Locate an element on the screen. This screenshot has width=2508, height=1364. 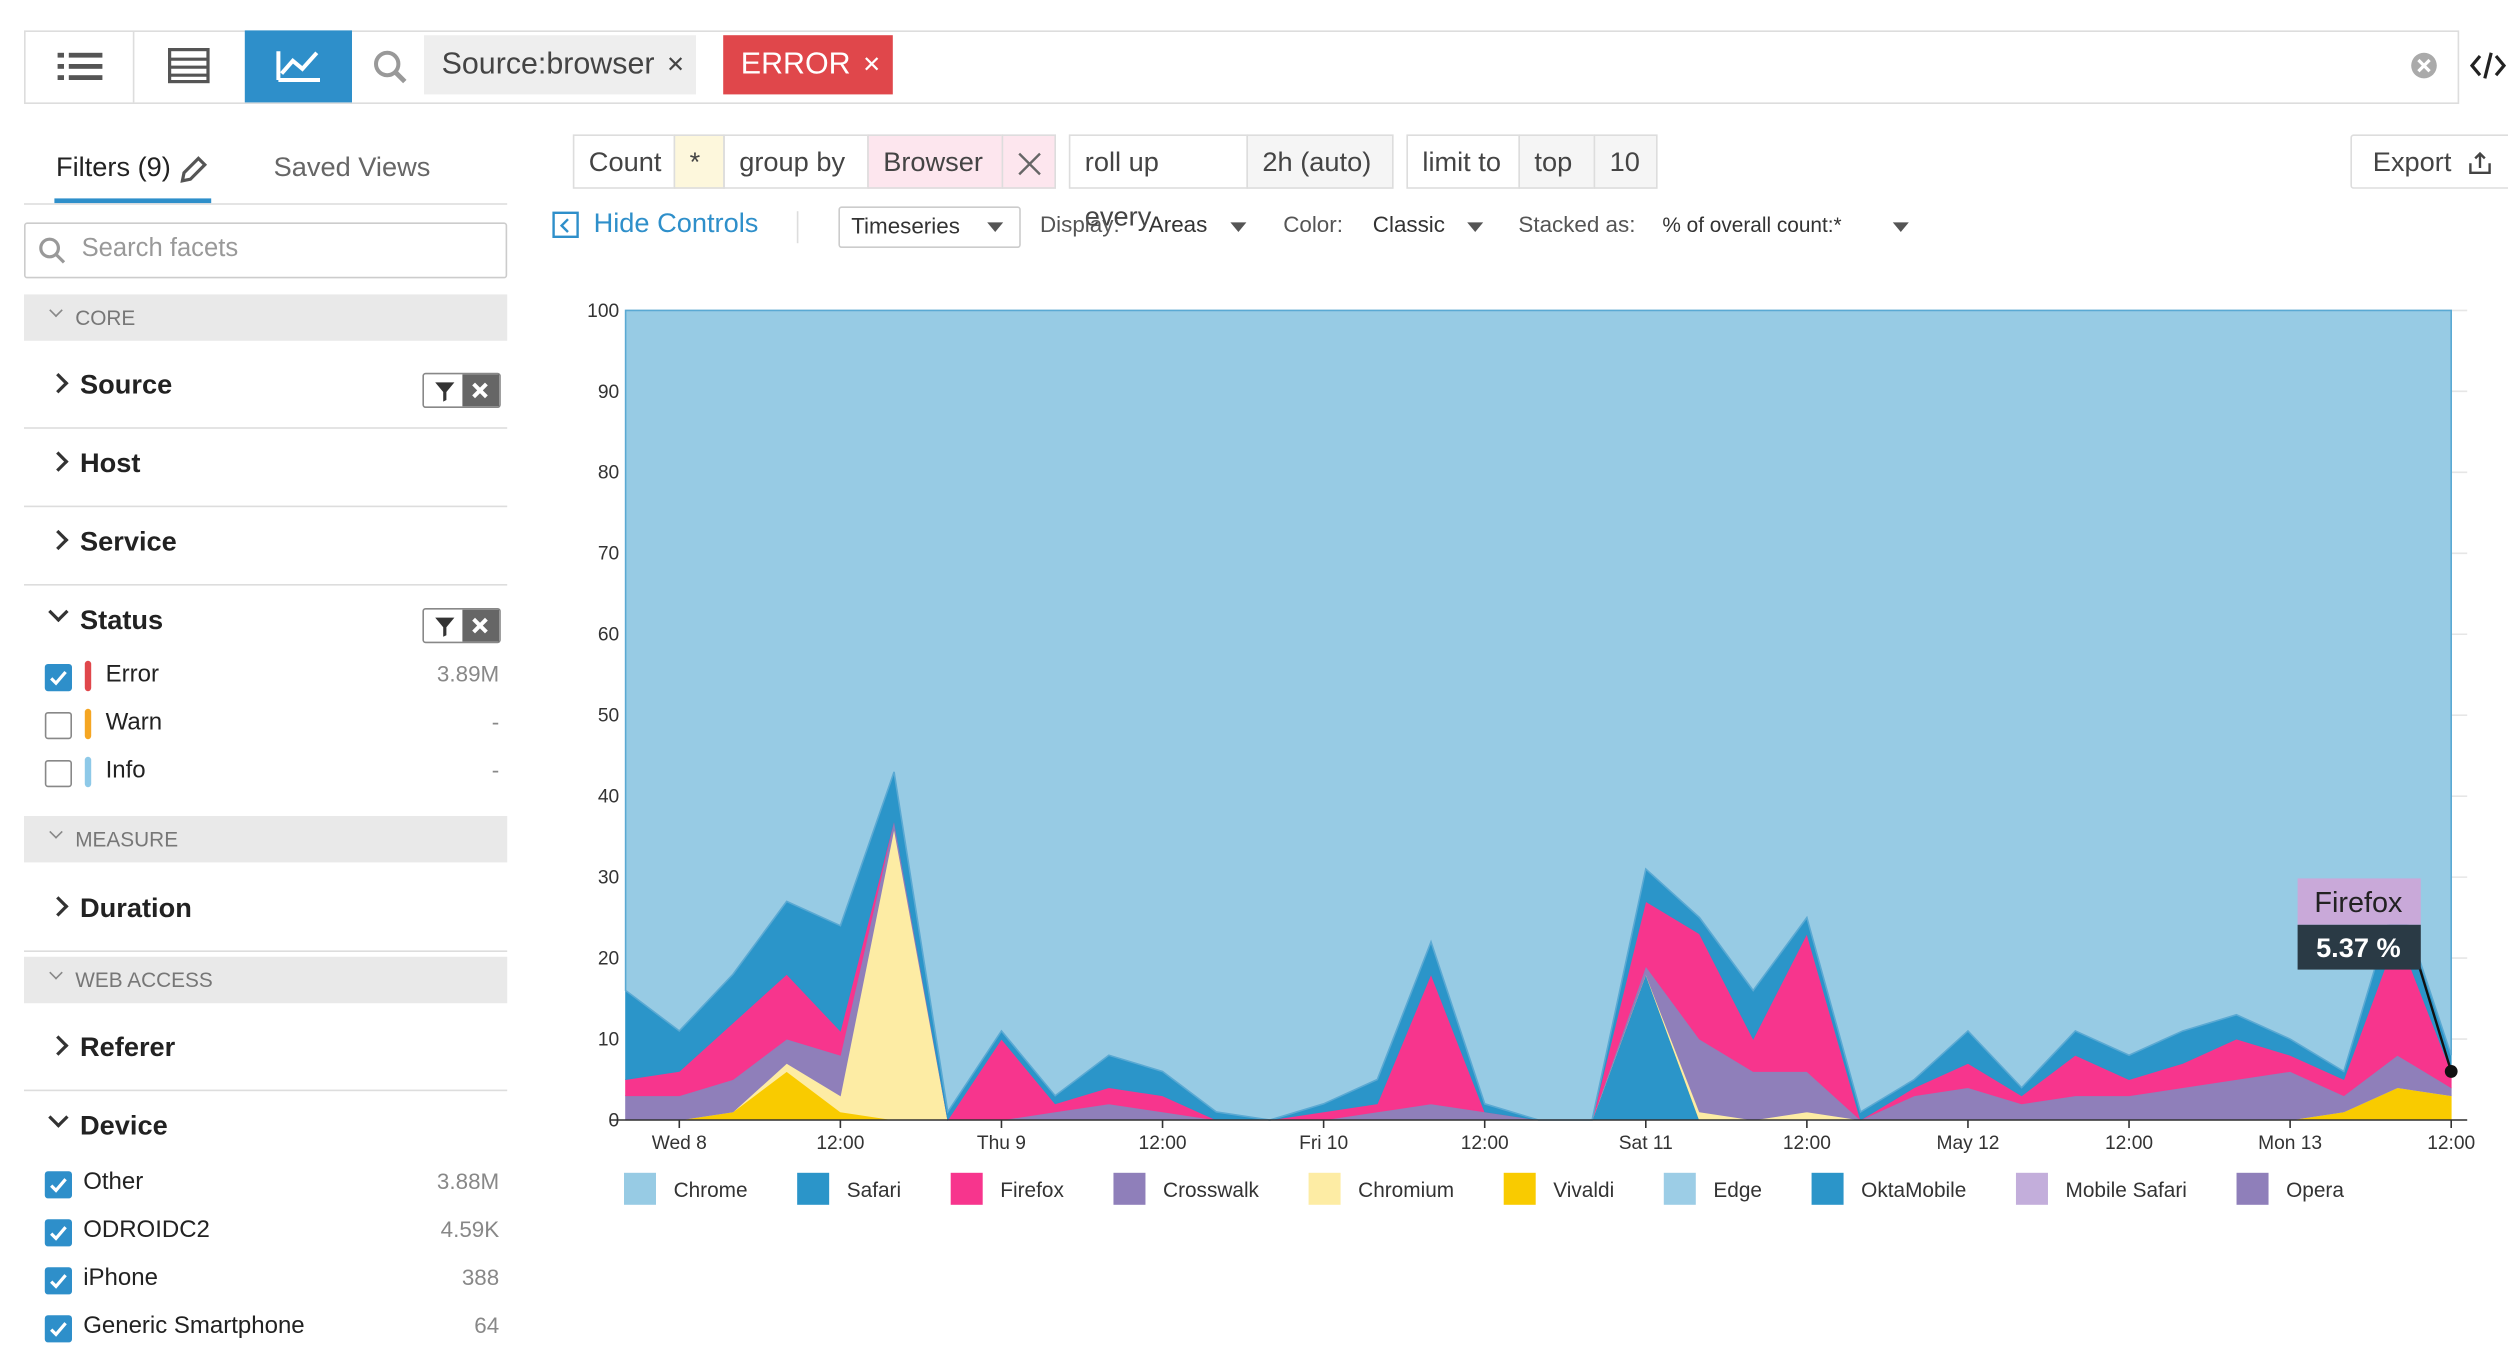
y-tick-label: 100 is located at coordinates (603, 311).